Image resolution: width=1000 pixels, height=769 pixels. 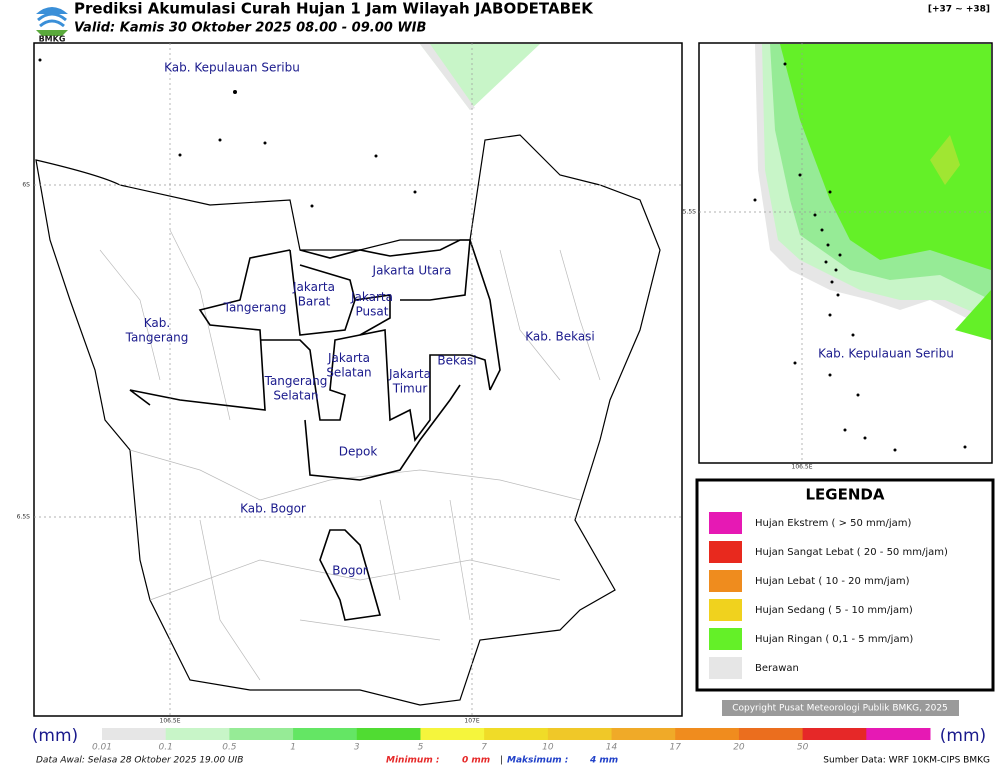 What do you see at coordinates (24, 517) in the screenshot?
I see `lat-tick: 6.5S` at bounding box center [24, 517].